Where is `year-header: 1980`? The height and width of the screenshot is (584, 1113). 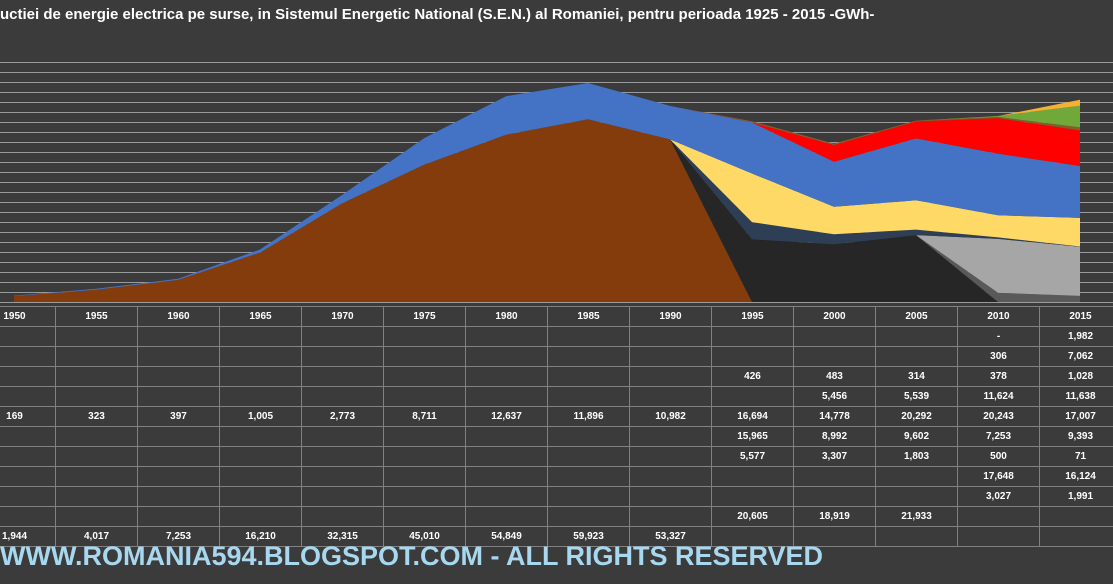
year-header: 1980 is located at coordinates (506, 316).